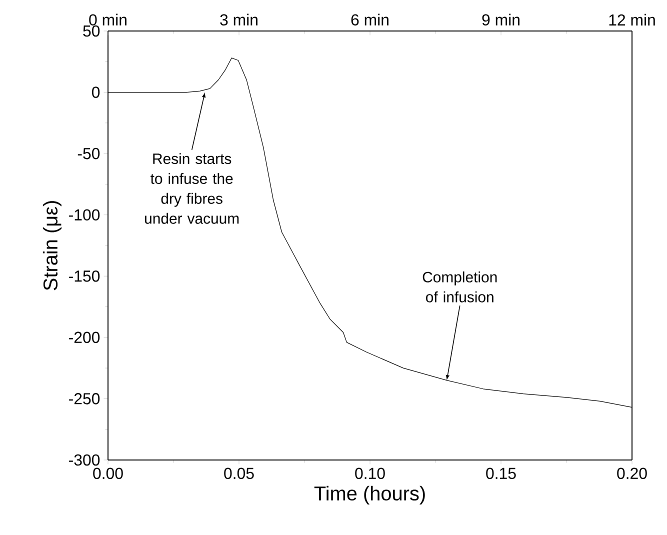 The height and width of the screenshot is (535, 667). Describe the element at coordinates (632, 474) in the screenshot. I see `x-tick-label: 0.20` at that location.